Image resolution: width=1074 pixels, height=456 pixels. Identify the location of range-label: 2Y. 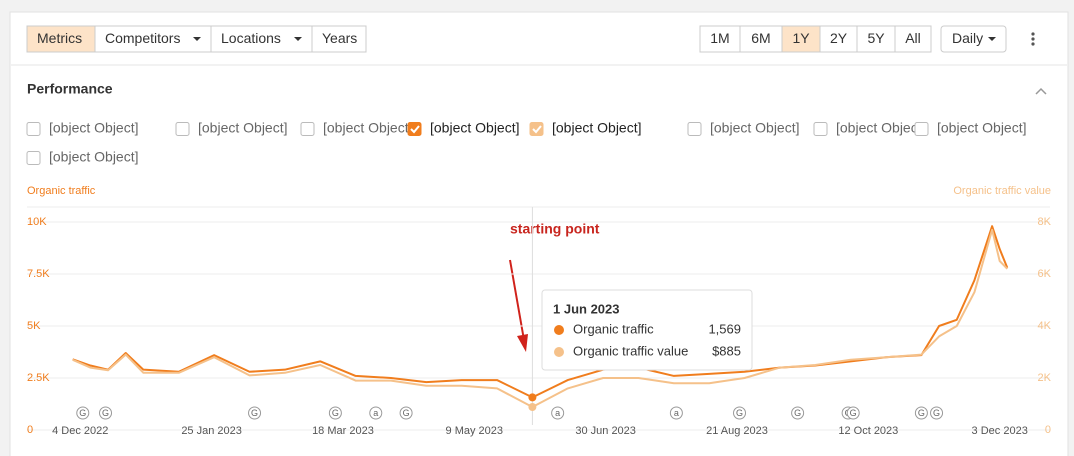
(839, 38).